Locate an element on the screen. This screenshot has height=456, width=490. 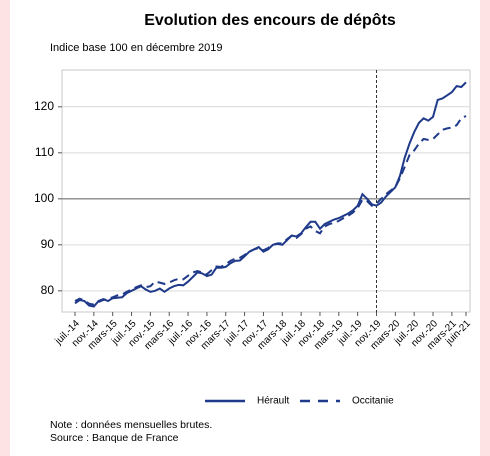
y-tick-label: 80 is located at coordinates (48, 290).